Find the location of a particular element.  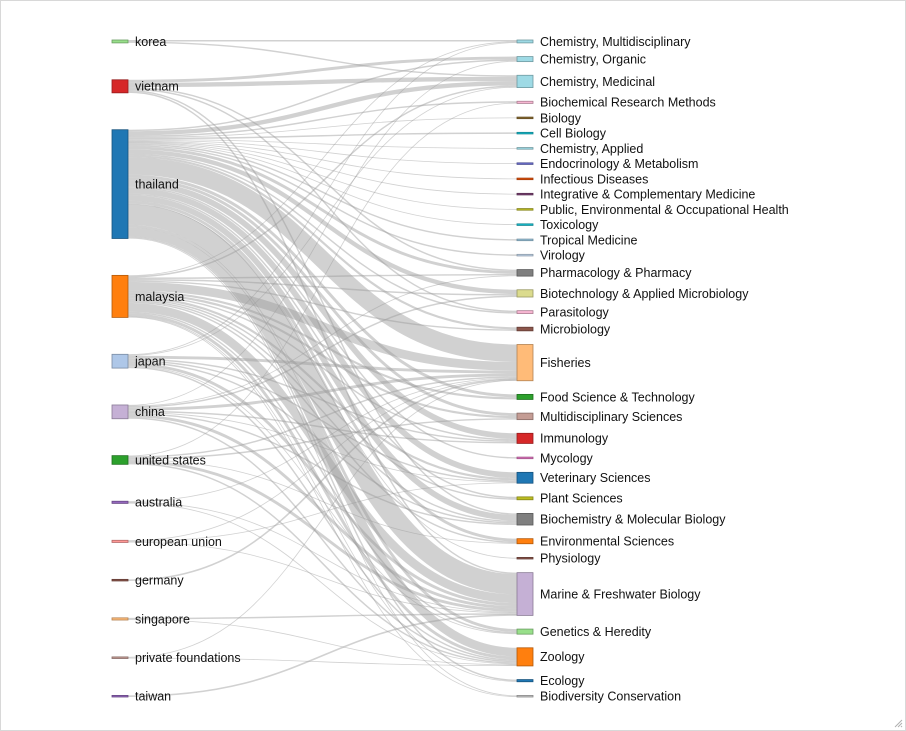

source-label-germany: germany is located at coordinates (159, 581).